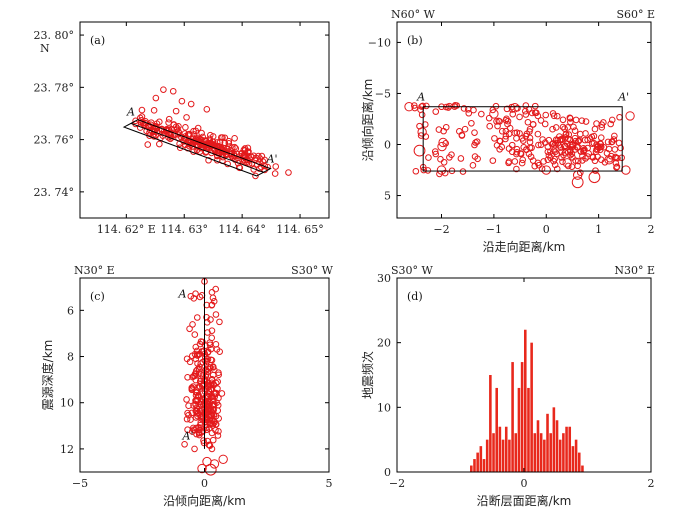 The image size is (697, 524). Describe the element at coordinates (598, 229) in the screenshot. I see `panel-b-xtick-label: 1` at that location.